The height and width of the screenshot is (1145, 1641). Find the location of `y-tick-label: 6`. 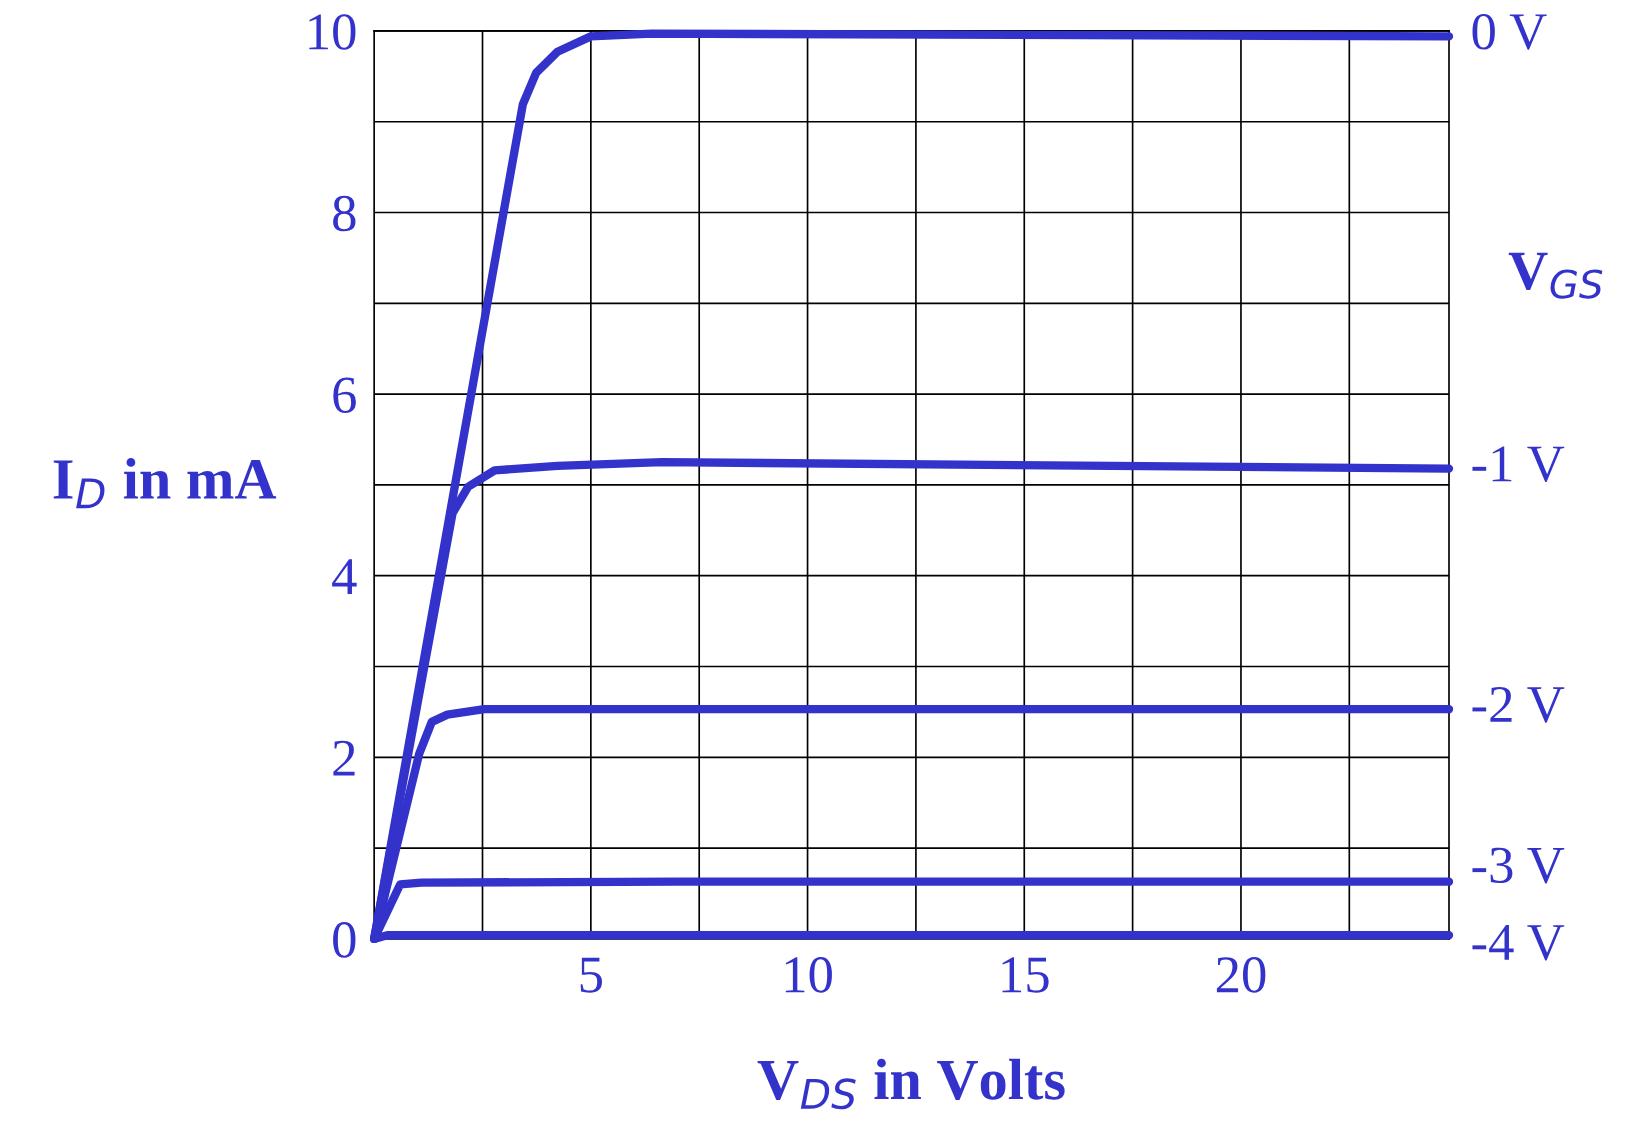

y-tick-label: 6 is located at coordinates (344, 395).